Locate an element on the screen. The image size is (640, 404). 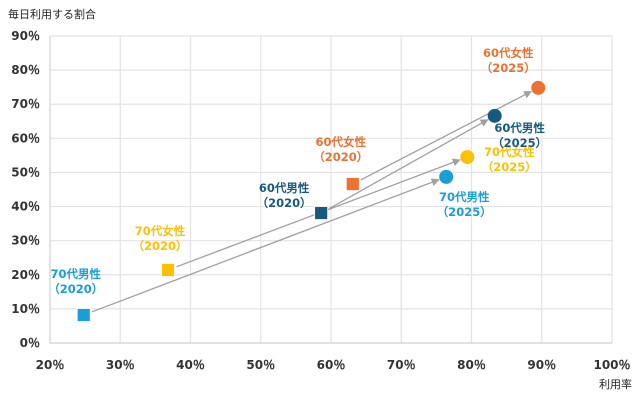
x-tick-label: 60％ is located at coordinates (331, 365).